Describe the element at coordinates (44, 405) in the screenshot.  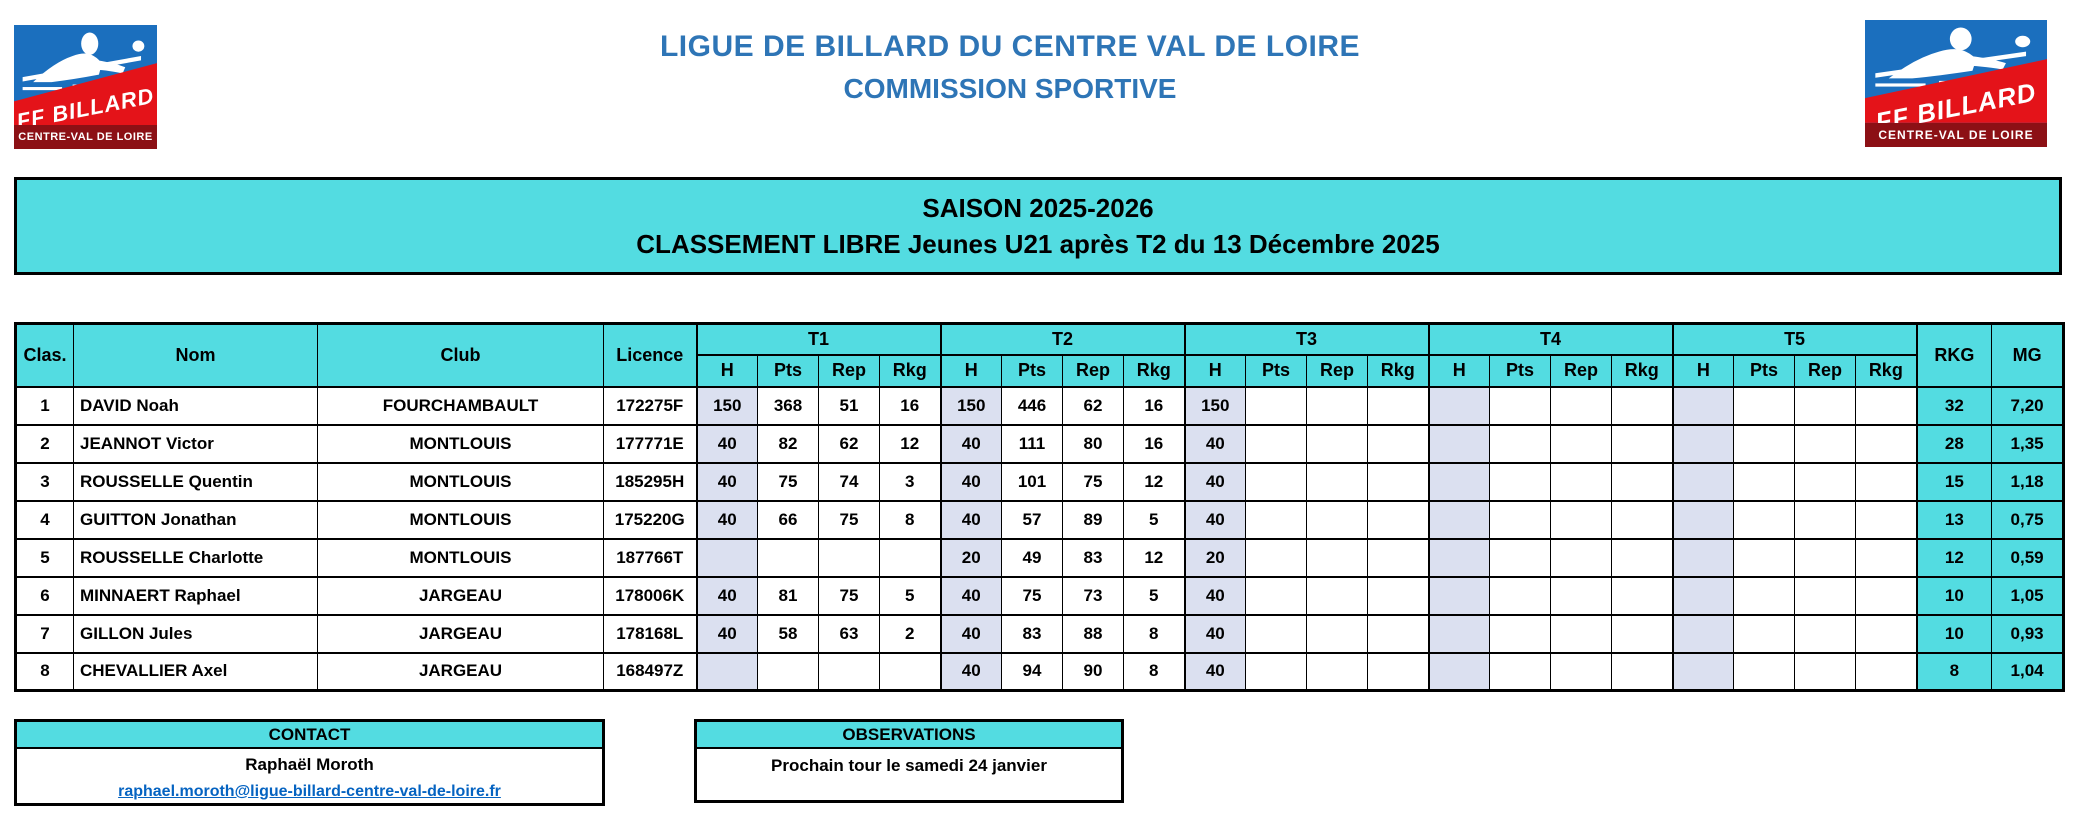
I see `cell-rank: 1` at that location.